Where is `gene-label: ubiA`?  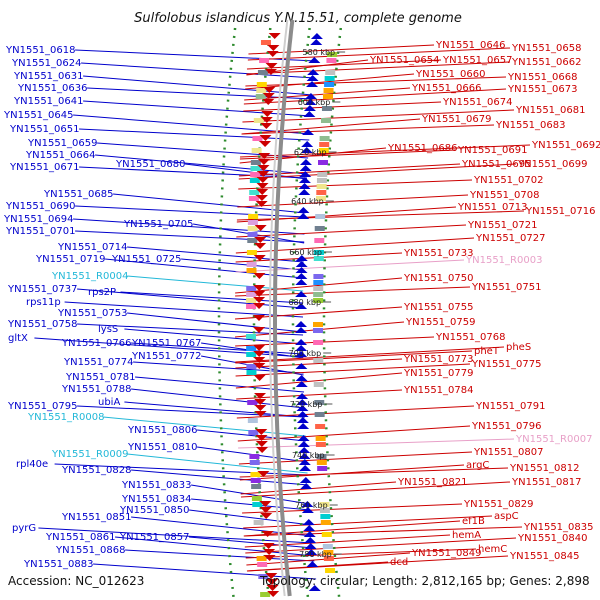
gene-label: ubiA is located at coordinates (109, 402).